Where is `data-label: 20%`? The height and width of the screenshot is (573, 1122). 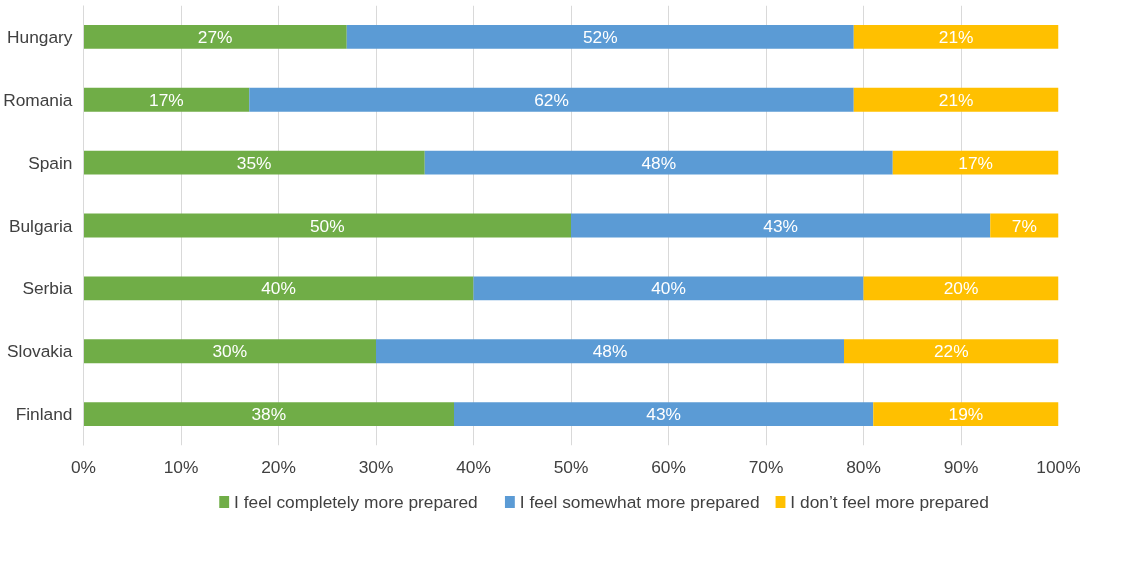 data-label: 20% is located at coordinates (961, 288).